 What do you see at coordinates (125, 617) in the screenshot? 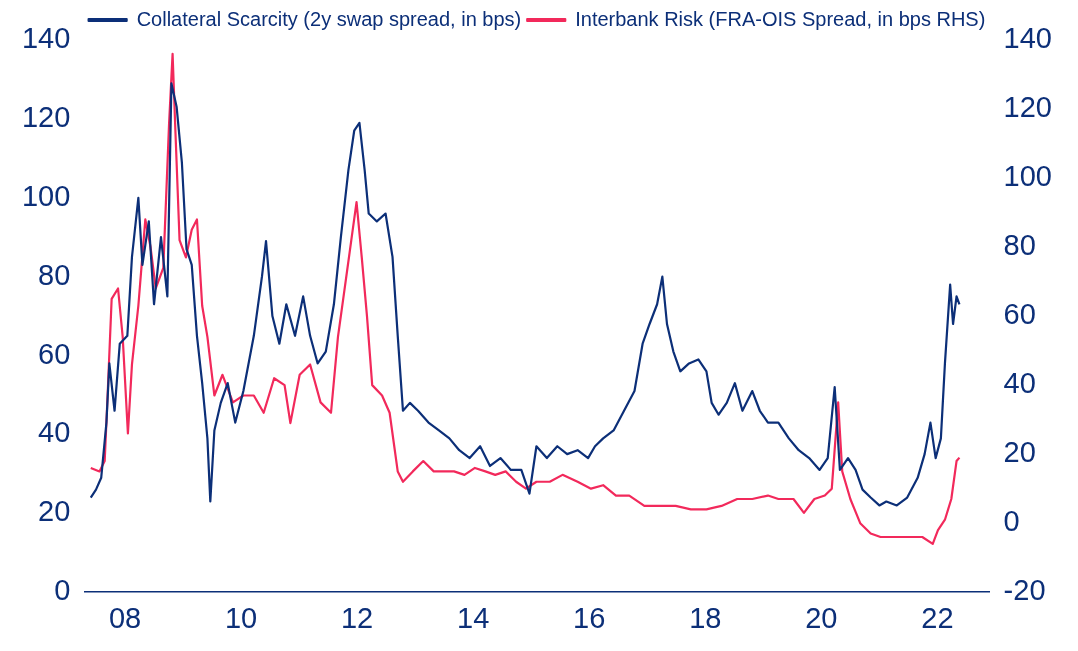
I see `x-tick-label: 08` at bounding box center [125, 617].